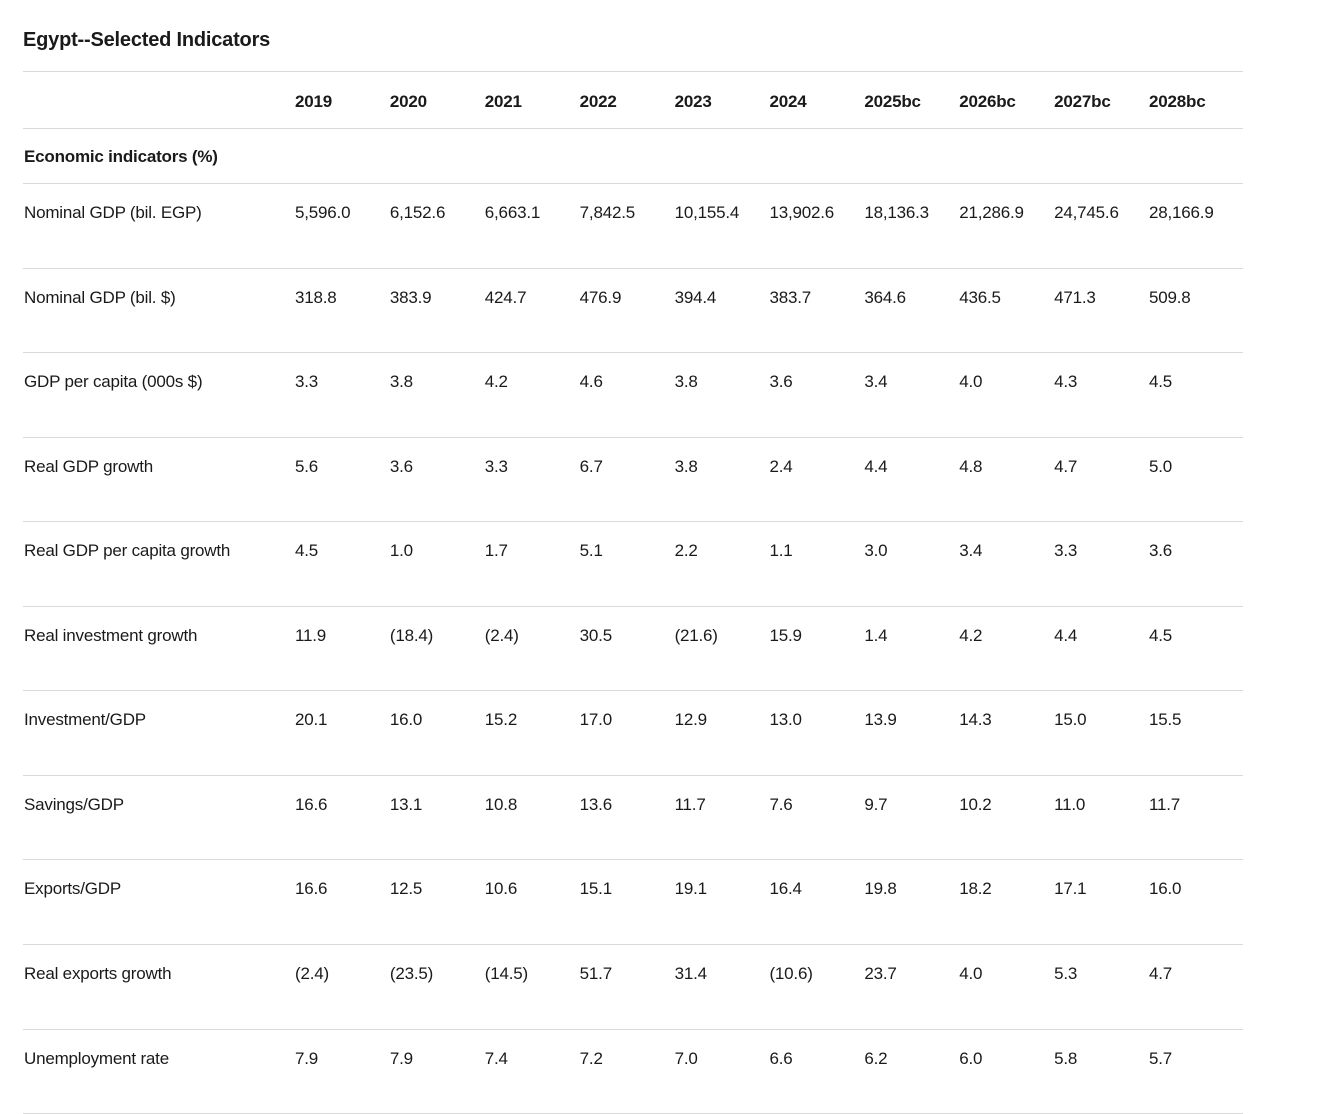  What do you see at coordinates (911, 1071) in the screenshot?
I see `cell-value: 6.2` at bounding box center [911, 1071].